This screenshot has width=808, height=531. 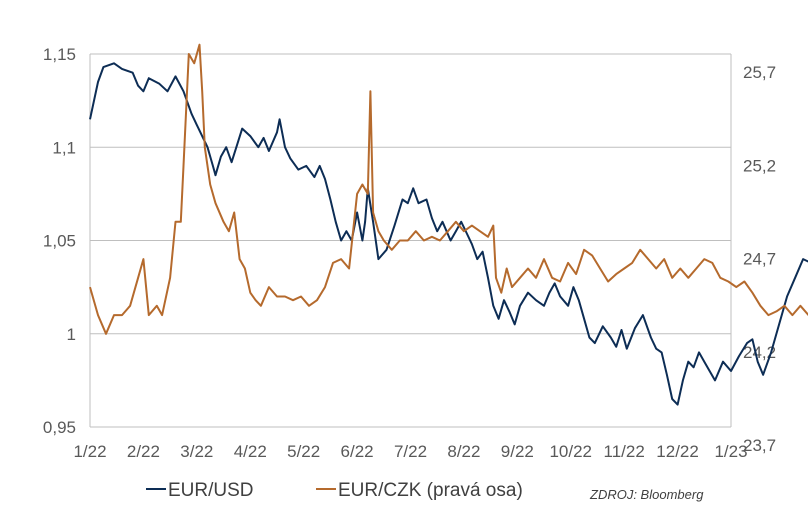 What do you see at coordinates (143, 451) in the screenshot?
I see `x-tick-label: 2/22` at bounding box center [143, 451].